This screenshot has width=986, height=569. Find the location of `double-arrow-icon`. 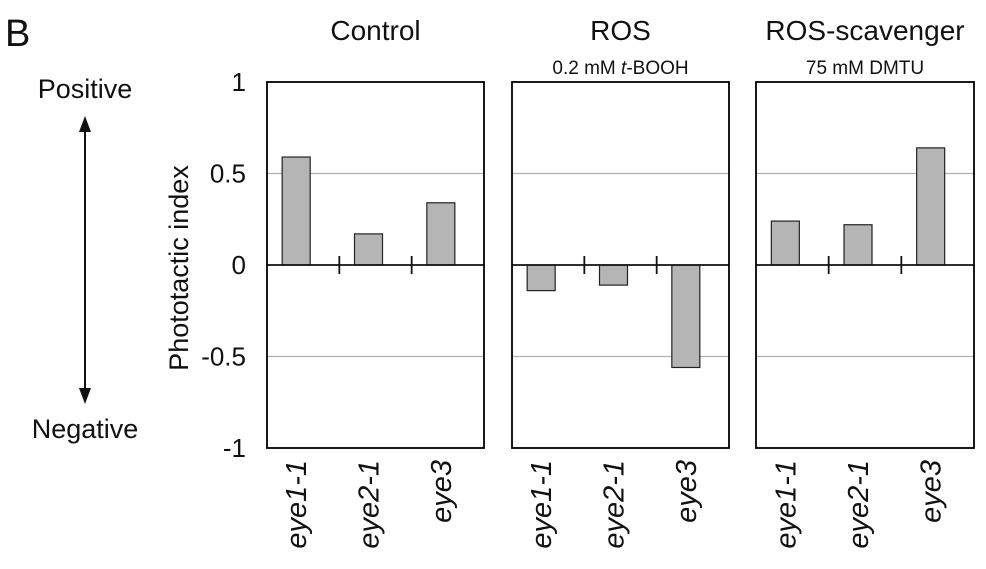

double-arrow-icon is located at coordinates (85, 260).